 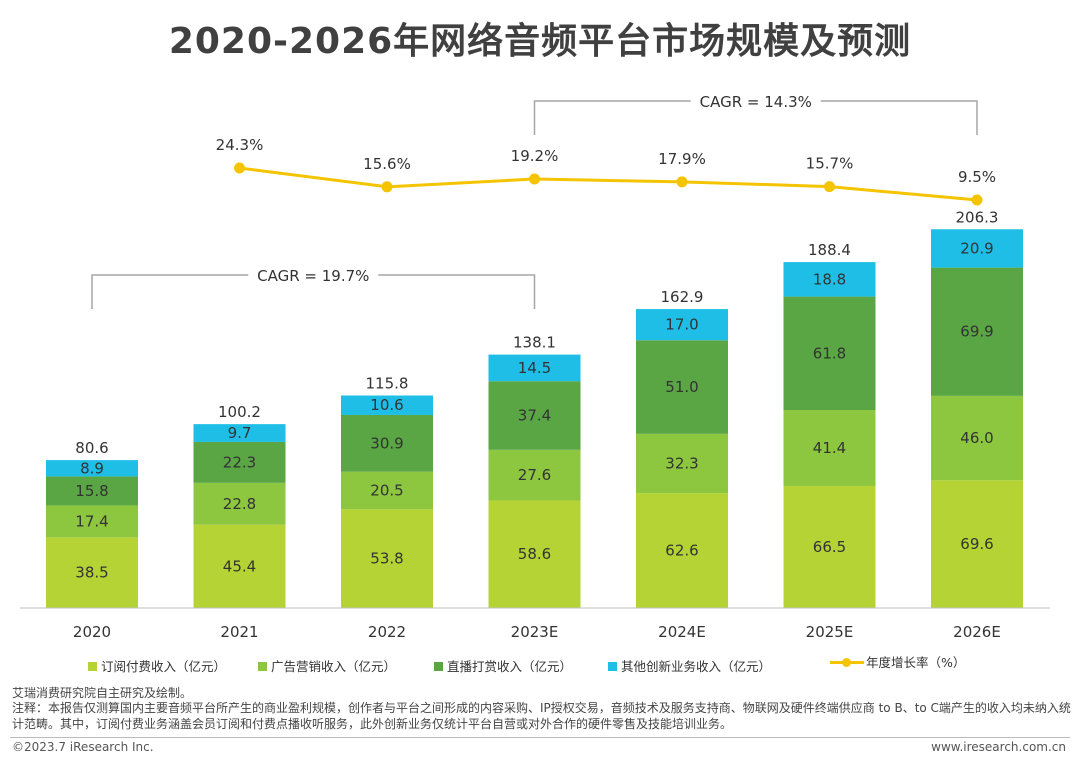 I want to click on legend-label-subscription: 订阅付费收入（亿元）, so click(x=164, y=666).